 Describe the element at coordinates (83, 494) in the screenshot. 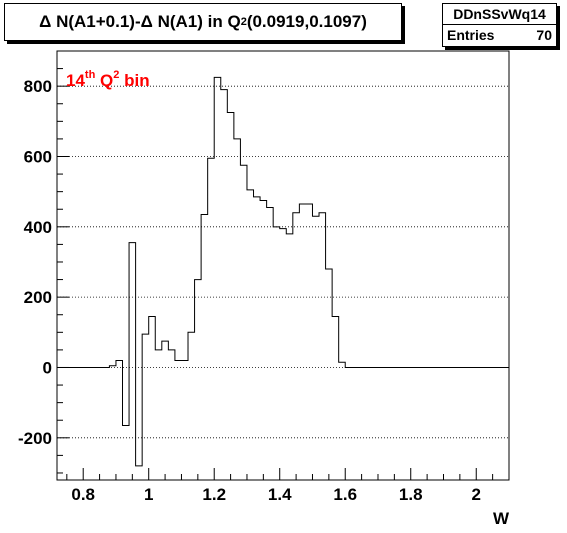

I see `x-tick-label: 0.8` at that location.